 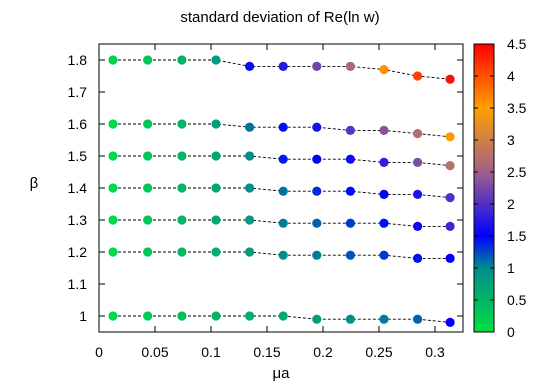 I want to click on x-tick-label: 0.1, so click(x=211, y=352).